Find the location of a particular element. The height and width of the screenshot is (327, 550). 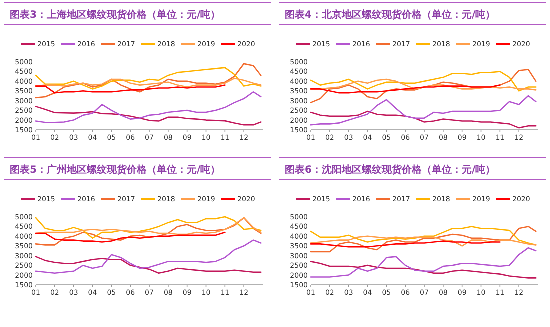

chart-title: 图表4：北京地区螺纹现货价格（单位：元/吨） is located at coordinates (390, 15).